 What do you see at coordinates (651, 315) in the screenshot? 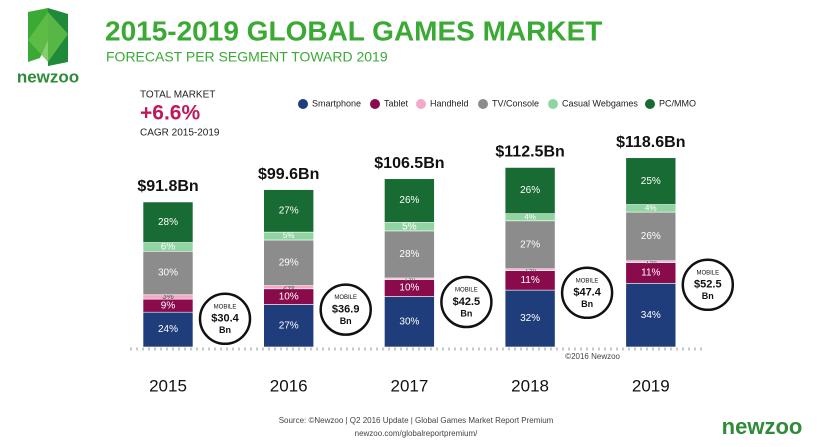
I see `segment-label: 34%` at bounding box center [651, 315].